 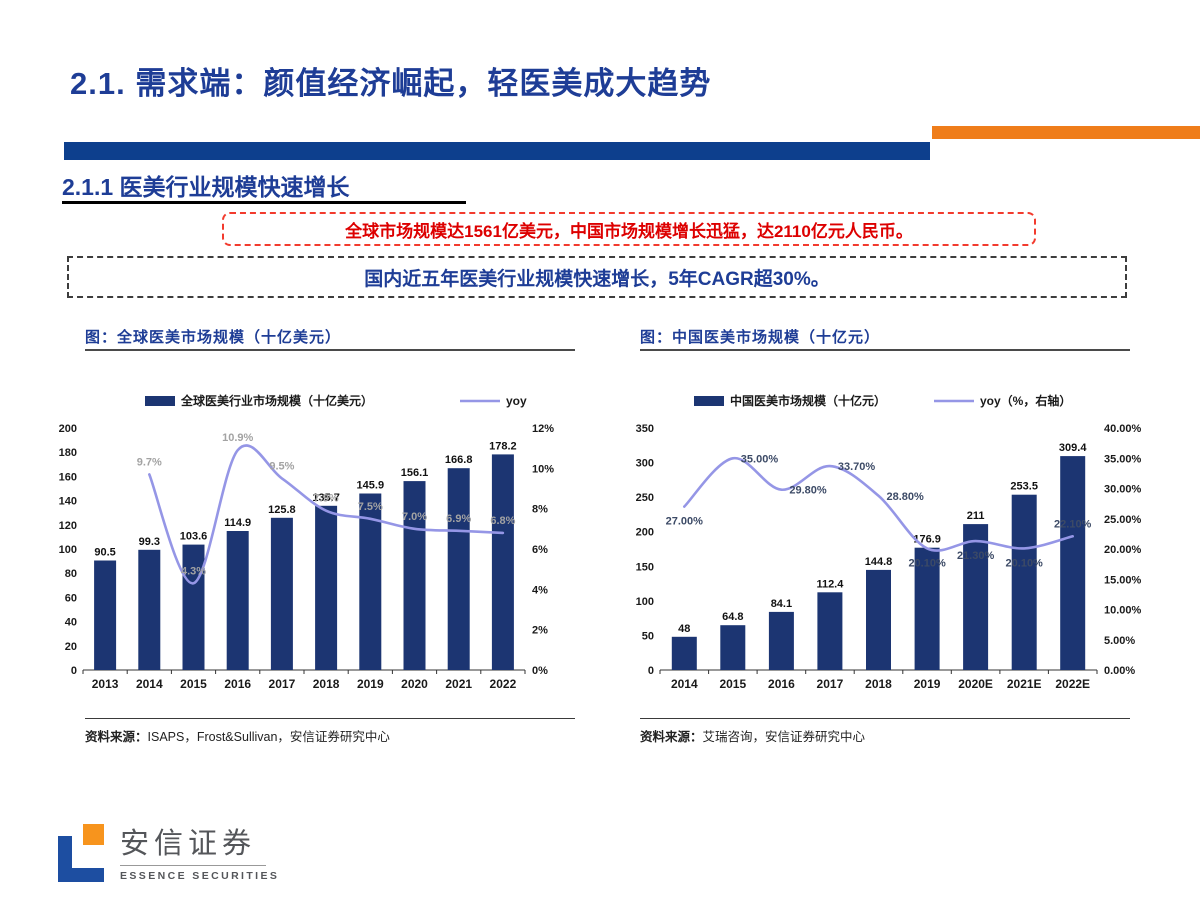 I want to click on svg-text: 2021E, so click(x=1024, y=684).